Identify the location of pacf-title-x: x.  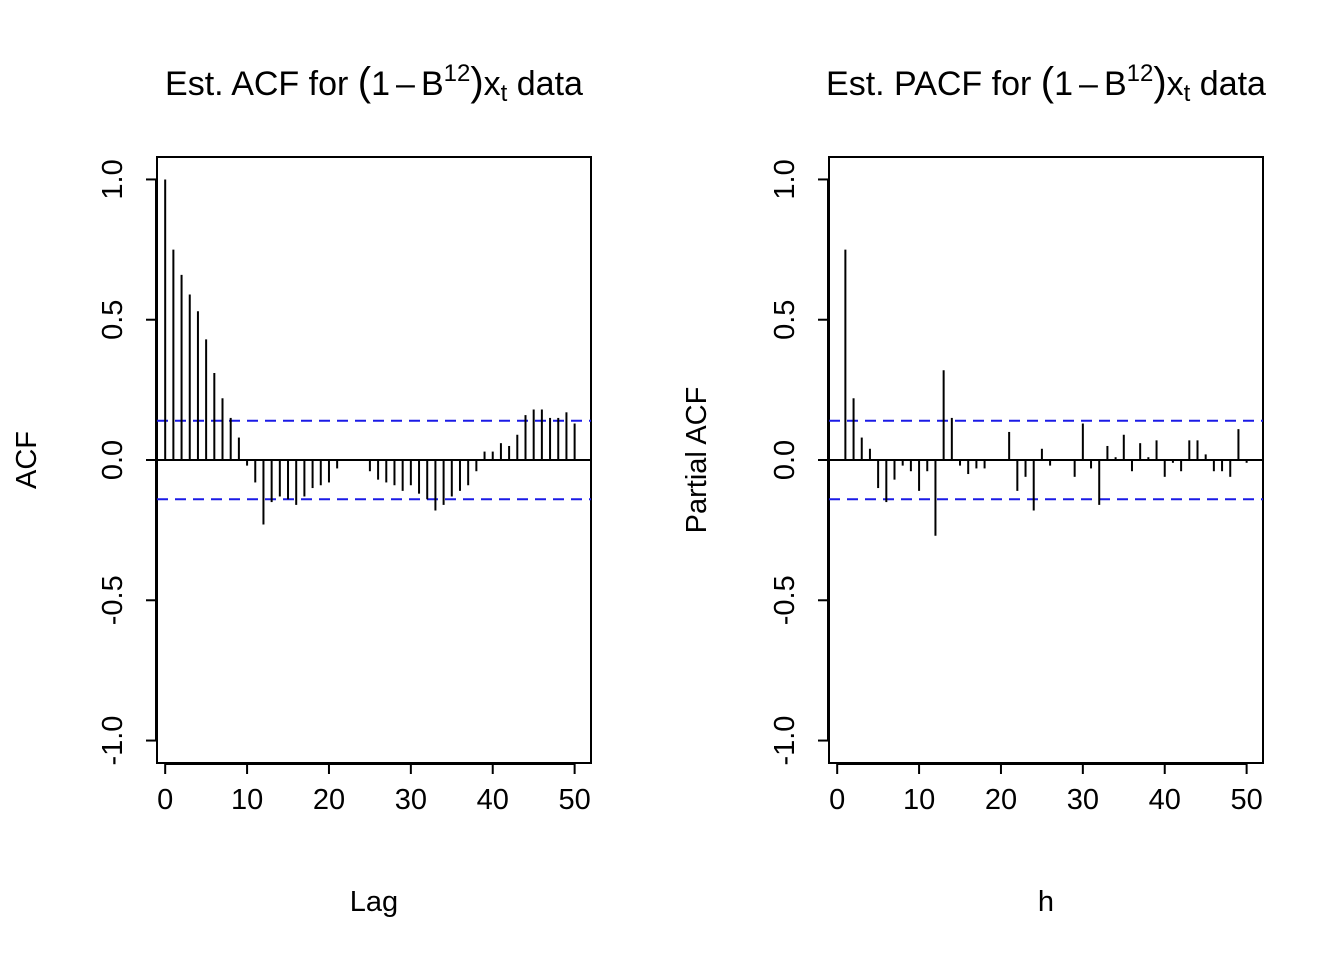
(1175, 84).